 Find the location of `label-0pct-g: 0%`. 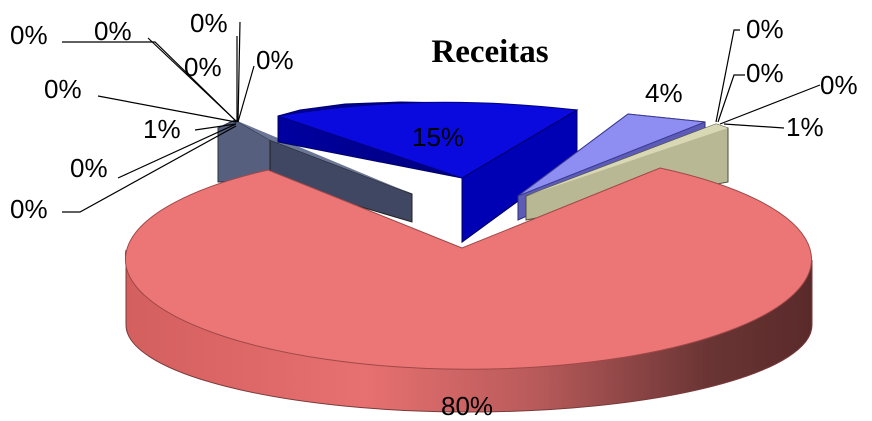

label-0pct-g: 0% is located at coordinates (89, 168).